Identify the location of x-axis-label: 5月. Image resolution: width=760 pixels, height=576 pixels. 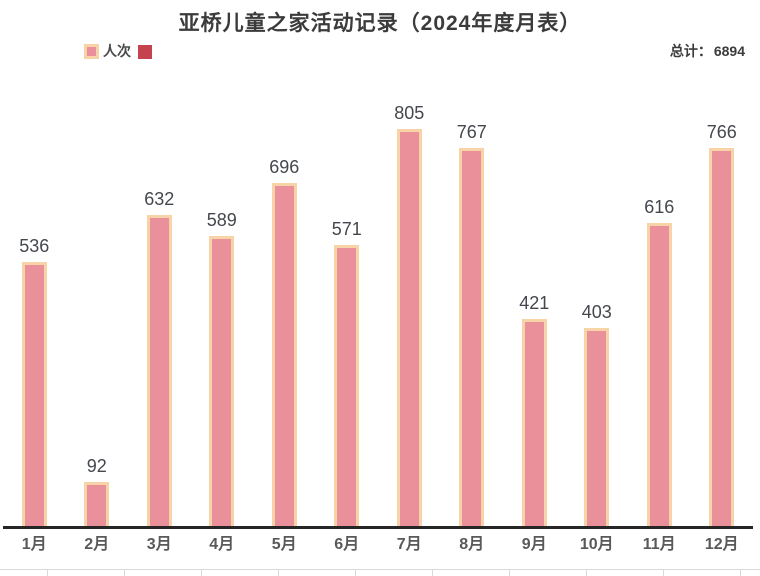
(284, 544).